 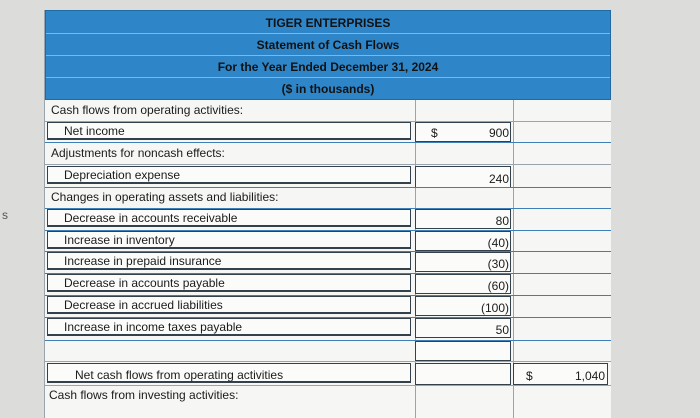 What do you see at coordinates (5, 215) in the screenshot?
I see `page-edge-fragment: s` at bounding box center [5, 215].